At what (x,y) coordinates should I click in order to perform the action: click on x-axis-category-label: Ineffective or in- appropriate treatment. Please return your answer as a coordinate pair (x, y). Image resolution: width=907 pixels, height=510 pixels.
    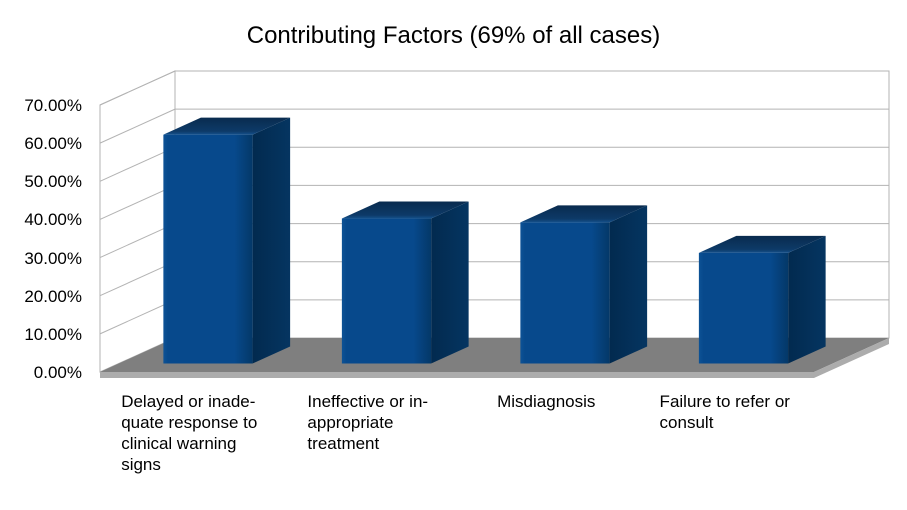
    Looking at the image, I should click on (368, 422).